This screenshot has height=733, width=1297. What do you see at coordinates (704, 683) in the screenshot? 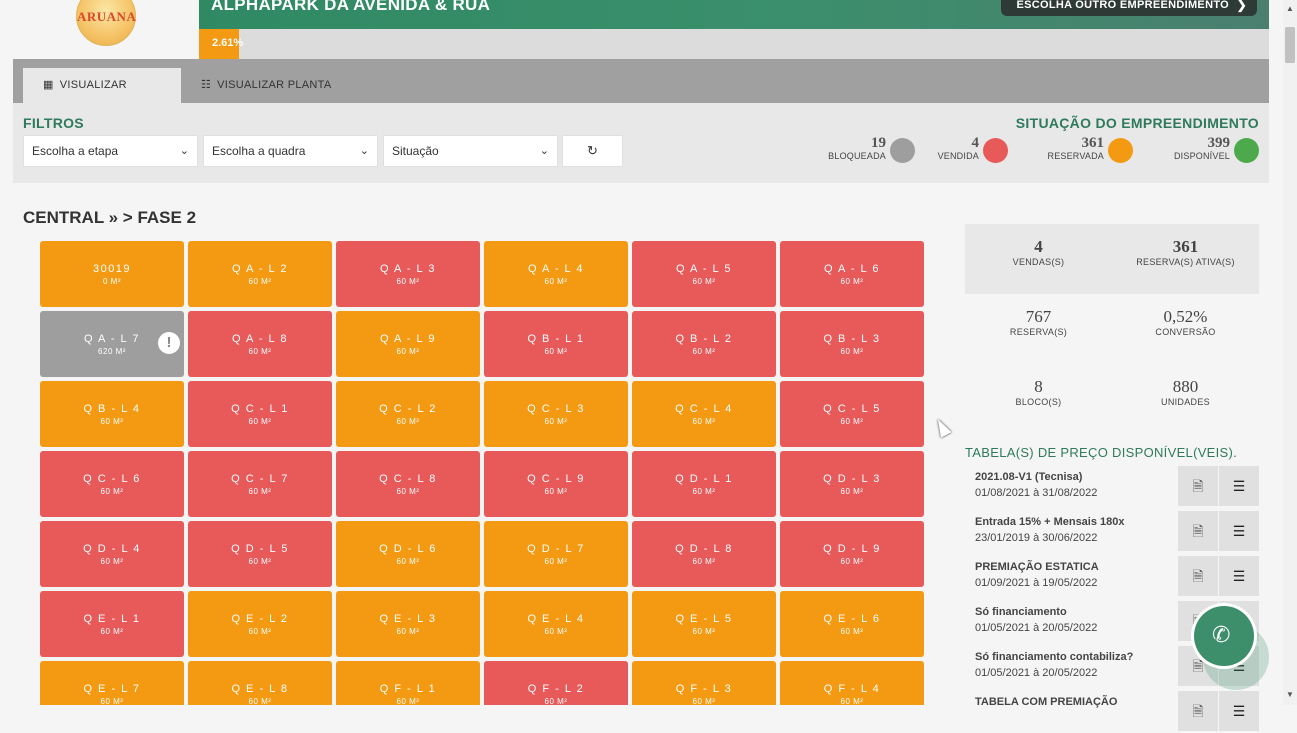
I see `unit-card: Q F - L 3 60 M²` at bounding box center [704, 683].